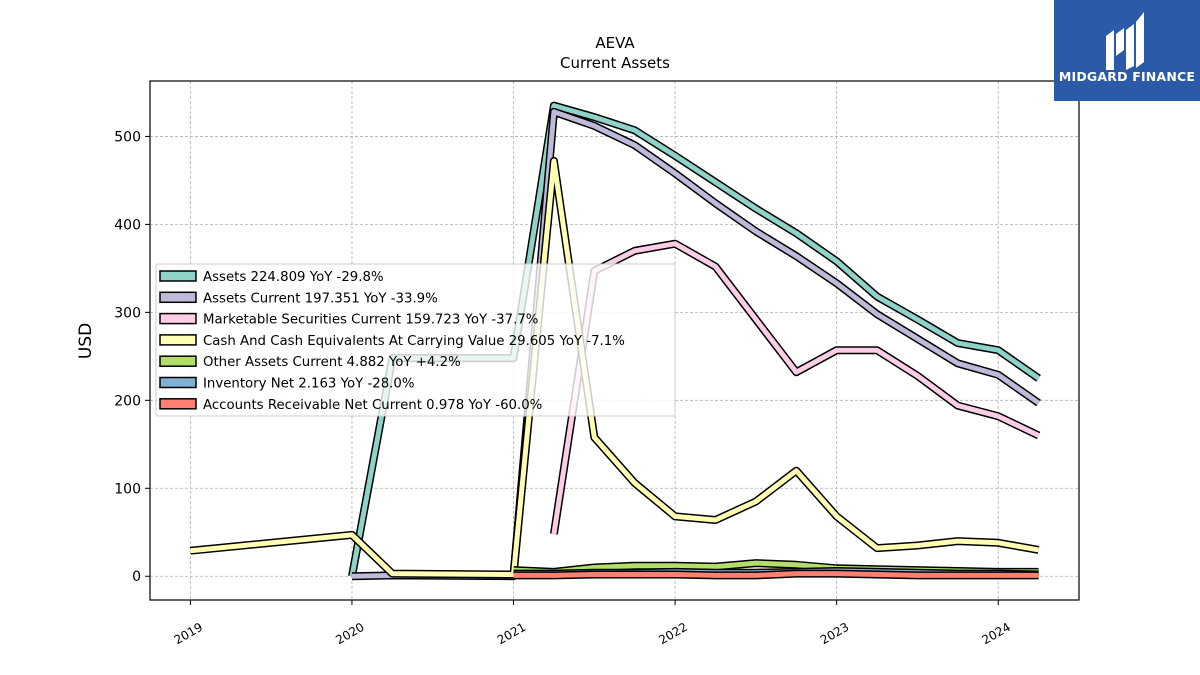 The width and height of the screenshot is (1200, 675). Describe the element at coordinates (127, 225) in the screenshot. I see `y-tick-label: 400` at that location.